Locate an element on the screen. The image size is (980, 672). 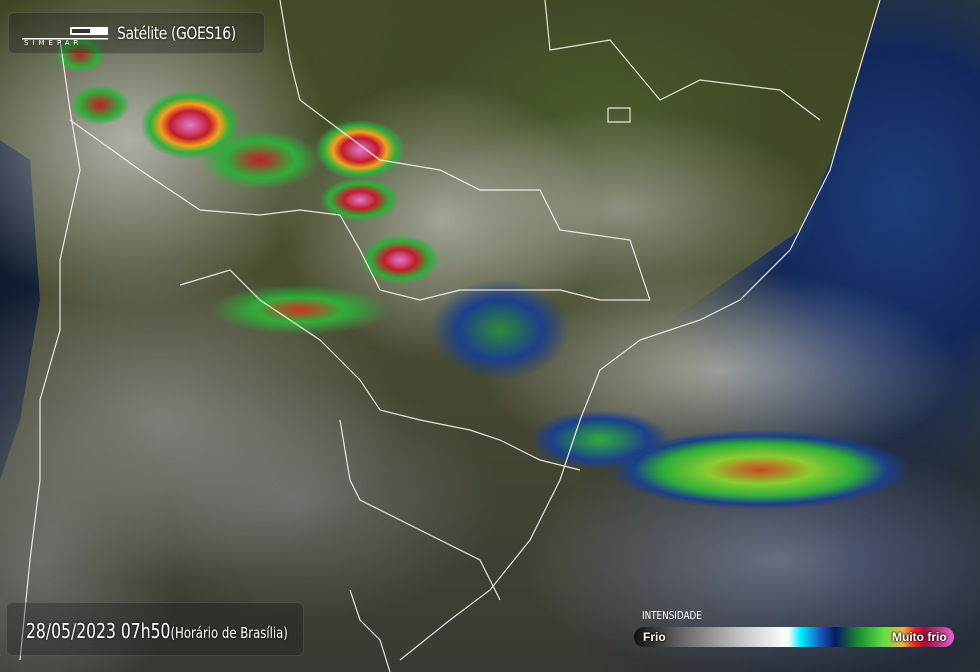
timestamp-timezone: (Horário de Brasília) is located at coordinates (229, 633).